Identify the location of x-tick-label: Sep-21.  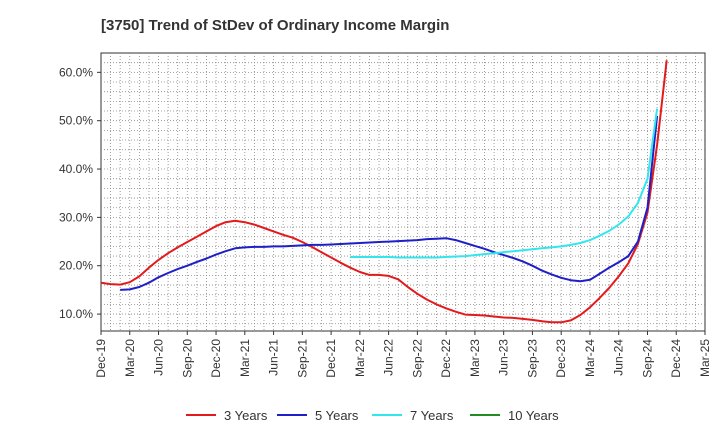
(302, 358).